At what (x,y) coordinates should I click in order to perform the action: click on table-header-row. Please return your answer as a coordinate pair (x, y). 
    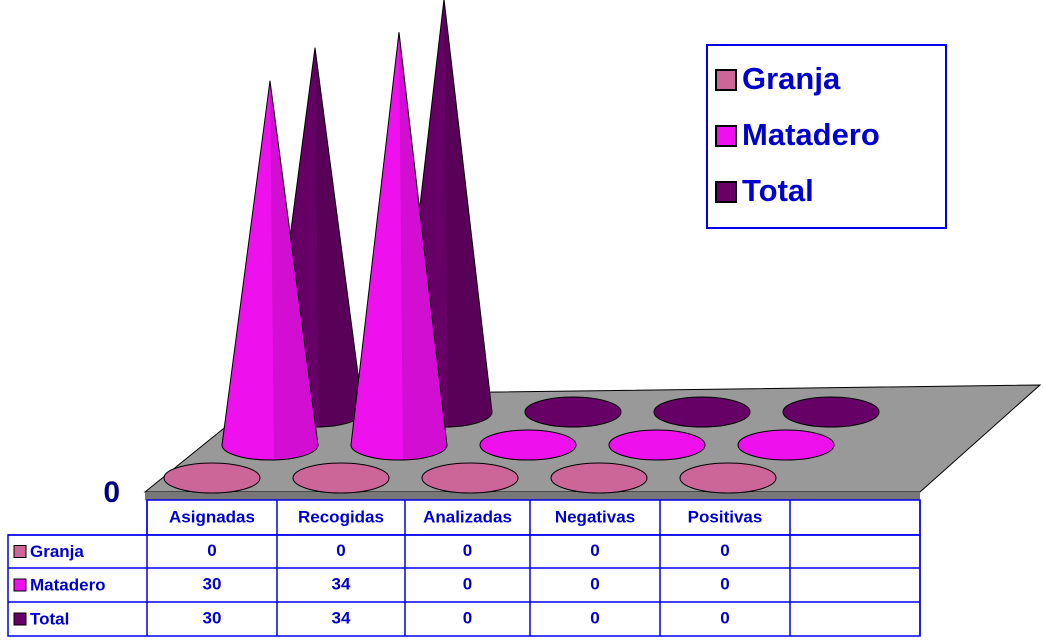
    Looking at the image, I should click on (533, 517).